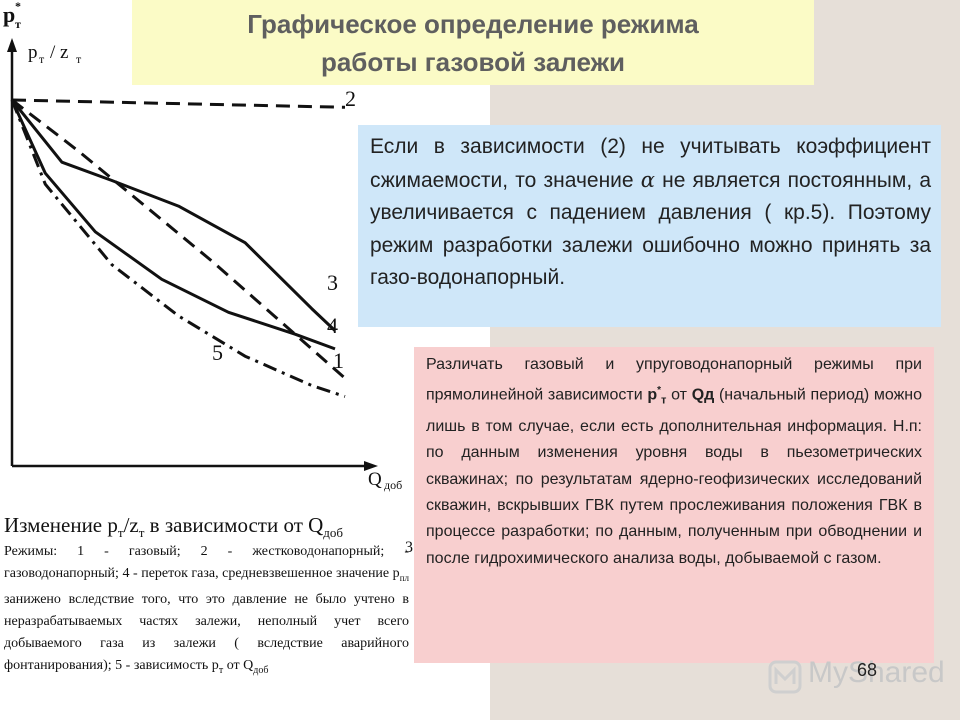 Image resolution: width=960 pixels, height=720 pixels. What do you see at coordinates (409, 547) in the screenshot?
I see `caption-stray-number: 3` at bounding box center [409, 547].